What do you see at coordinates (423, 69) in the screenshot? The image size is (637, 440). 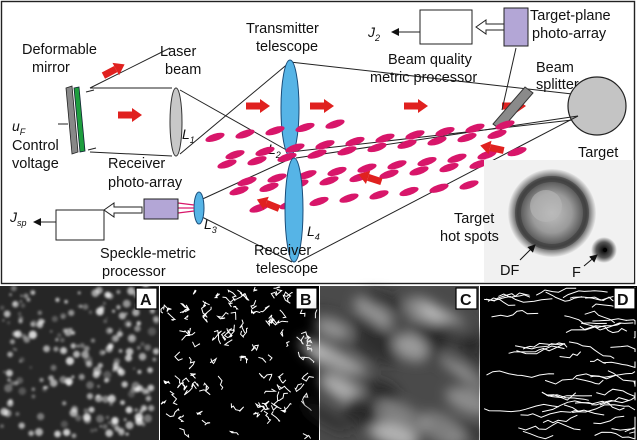 I see `beam-quality-processor-label: Beam quality metric processor` at bounding box center [423, 69].